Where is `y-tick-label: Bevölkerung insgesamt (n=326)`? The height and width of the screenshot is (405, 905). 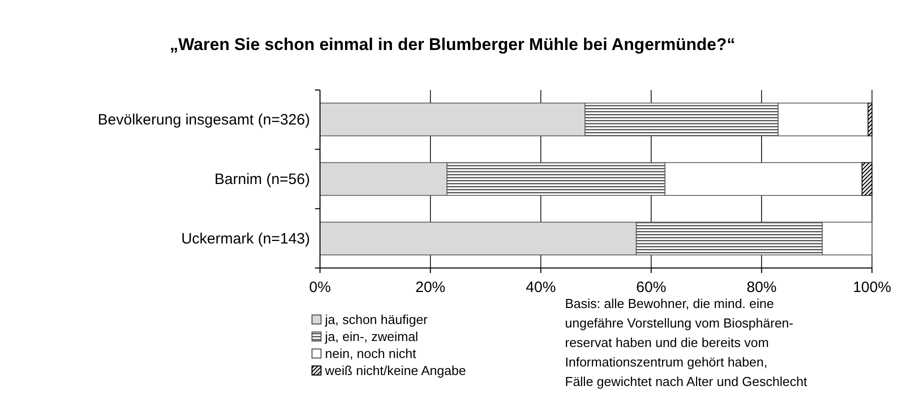 y-tick-label: Bevölkerung insgesamt (n=326) is located at coordinates (204, 119).